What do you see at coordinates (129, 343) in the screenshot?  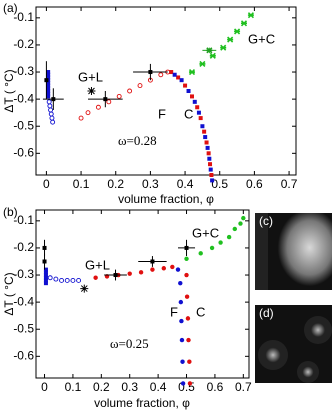 I see `annotation: ω=0.25` at bounding box center [129, 343].